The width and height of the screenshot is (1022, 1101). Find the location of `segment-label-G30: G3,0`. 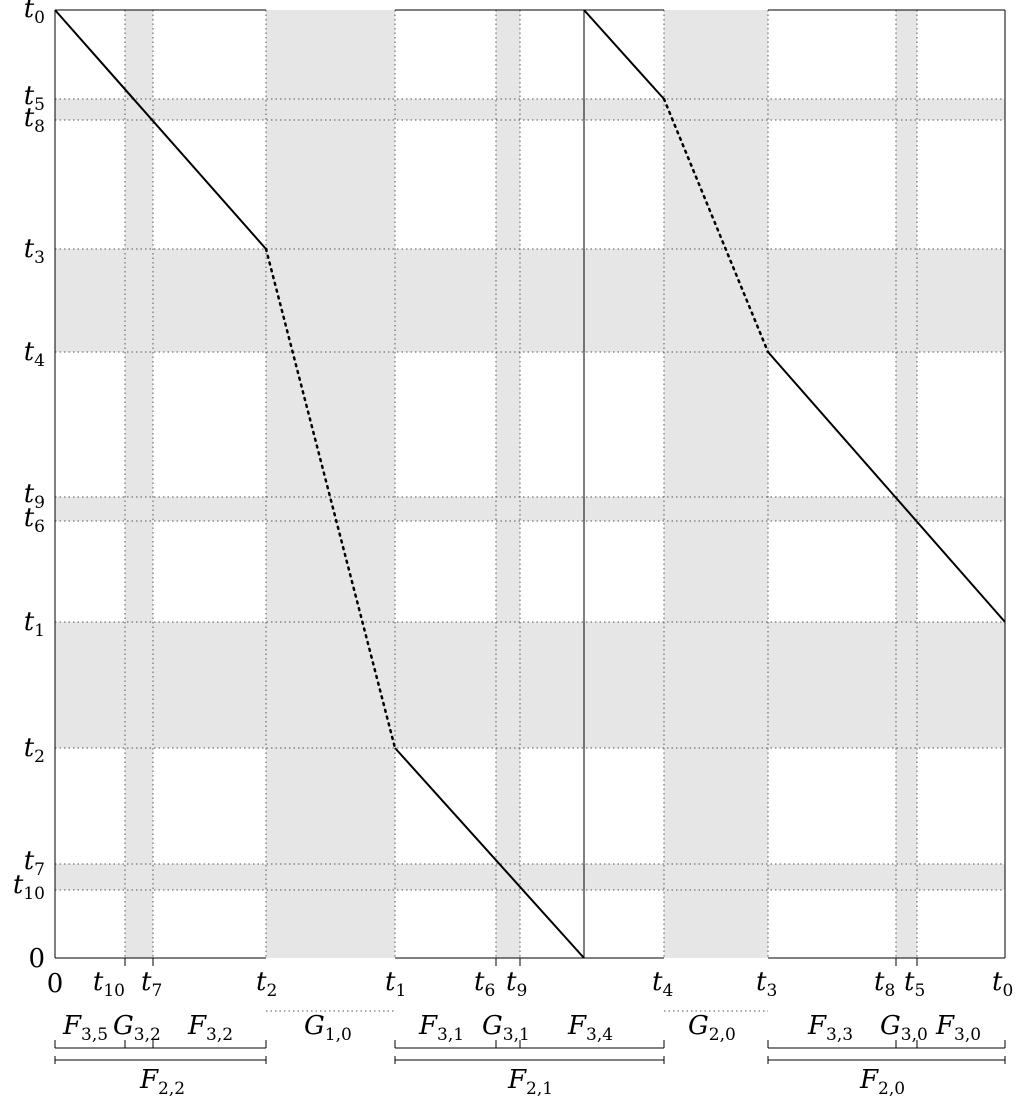

segment-label-G30: G3,0 is located at coordinates (904, 1028).